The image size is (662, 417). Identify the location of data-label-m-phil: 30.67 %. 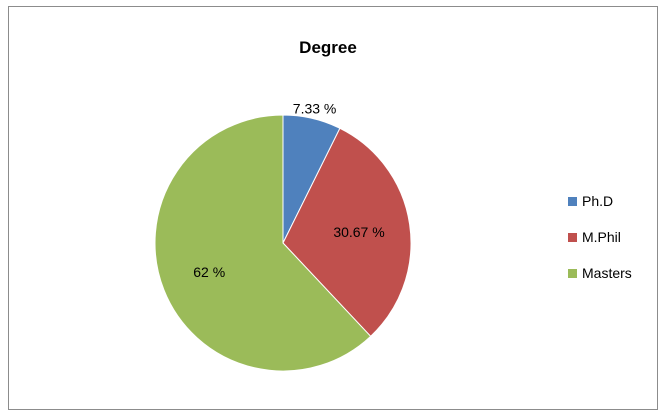
(358, 232).